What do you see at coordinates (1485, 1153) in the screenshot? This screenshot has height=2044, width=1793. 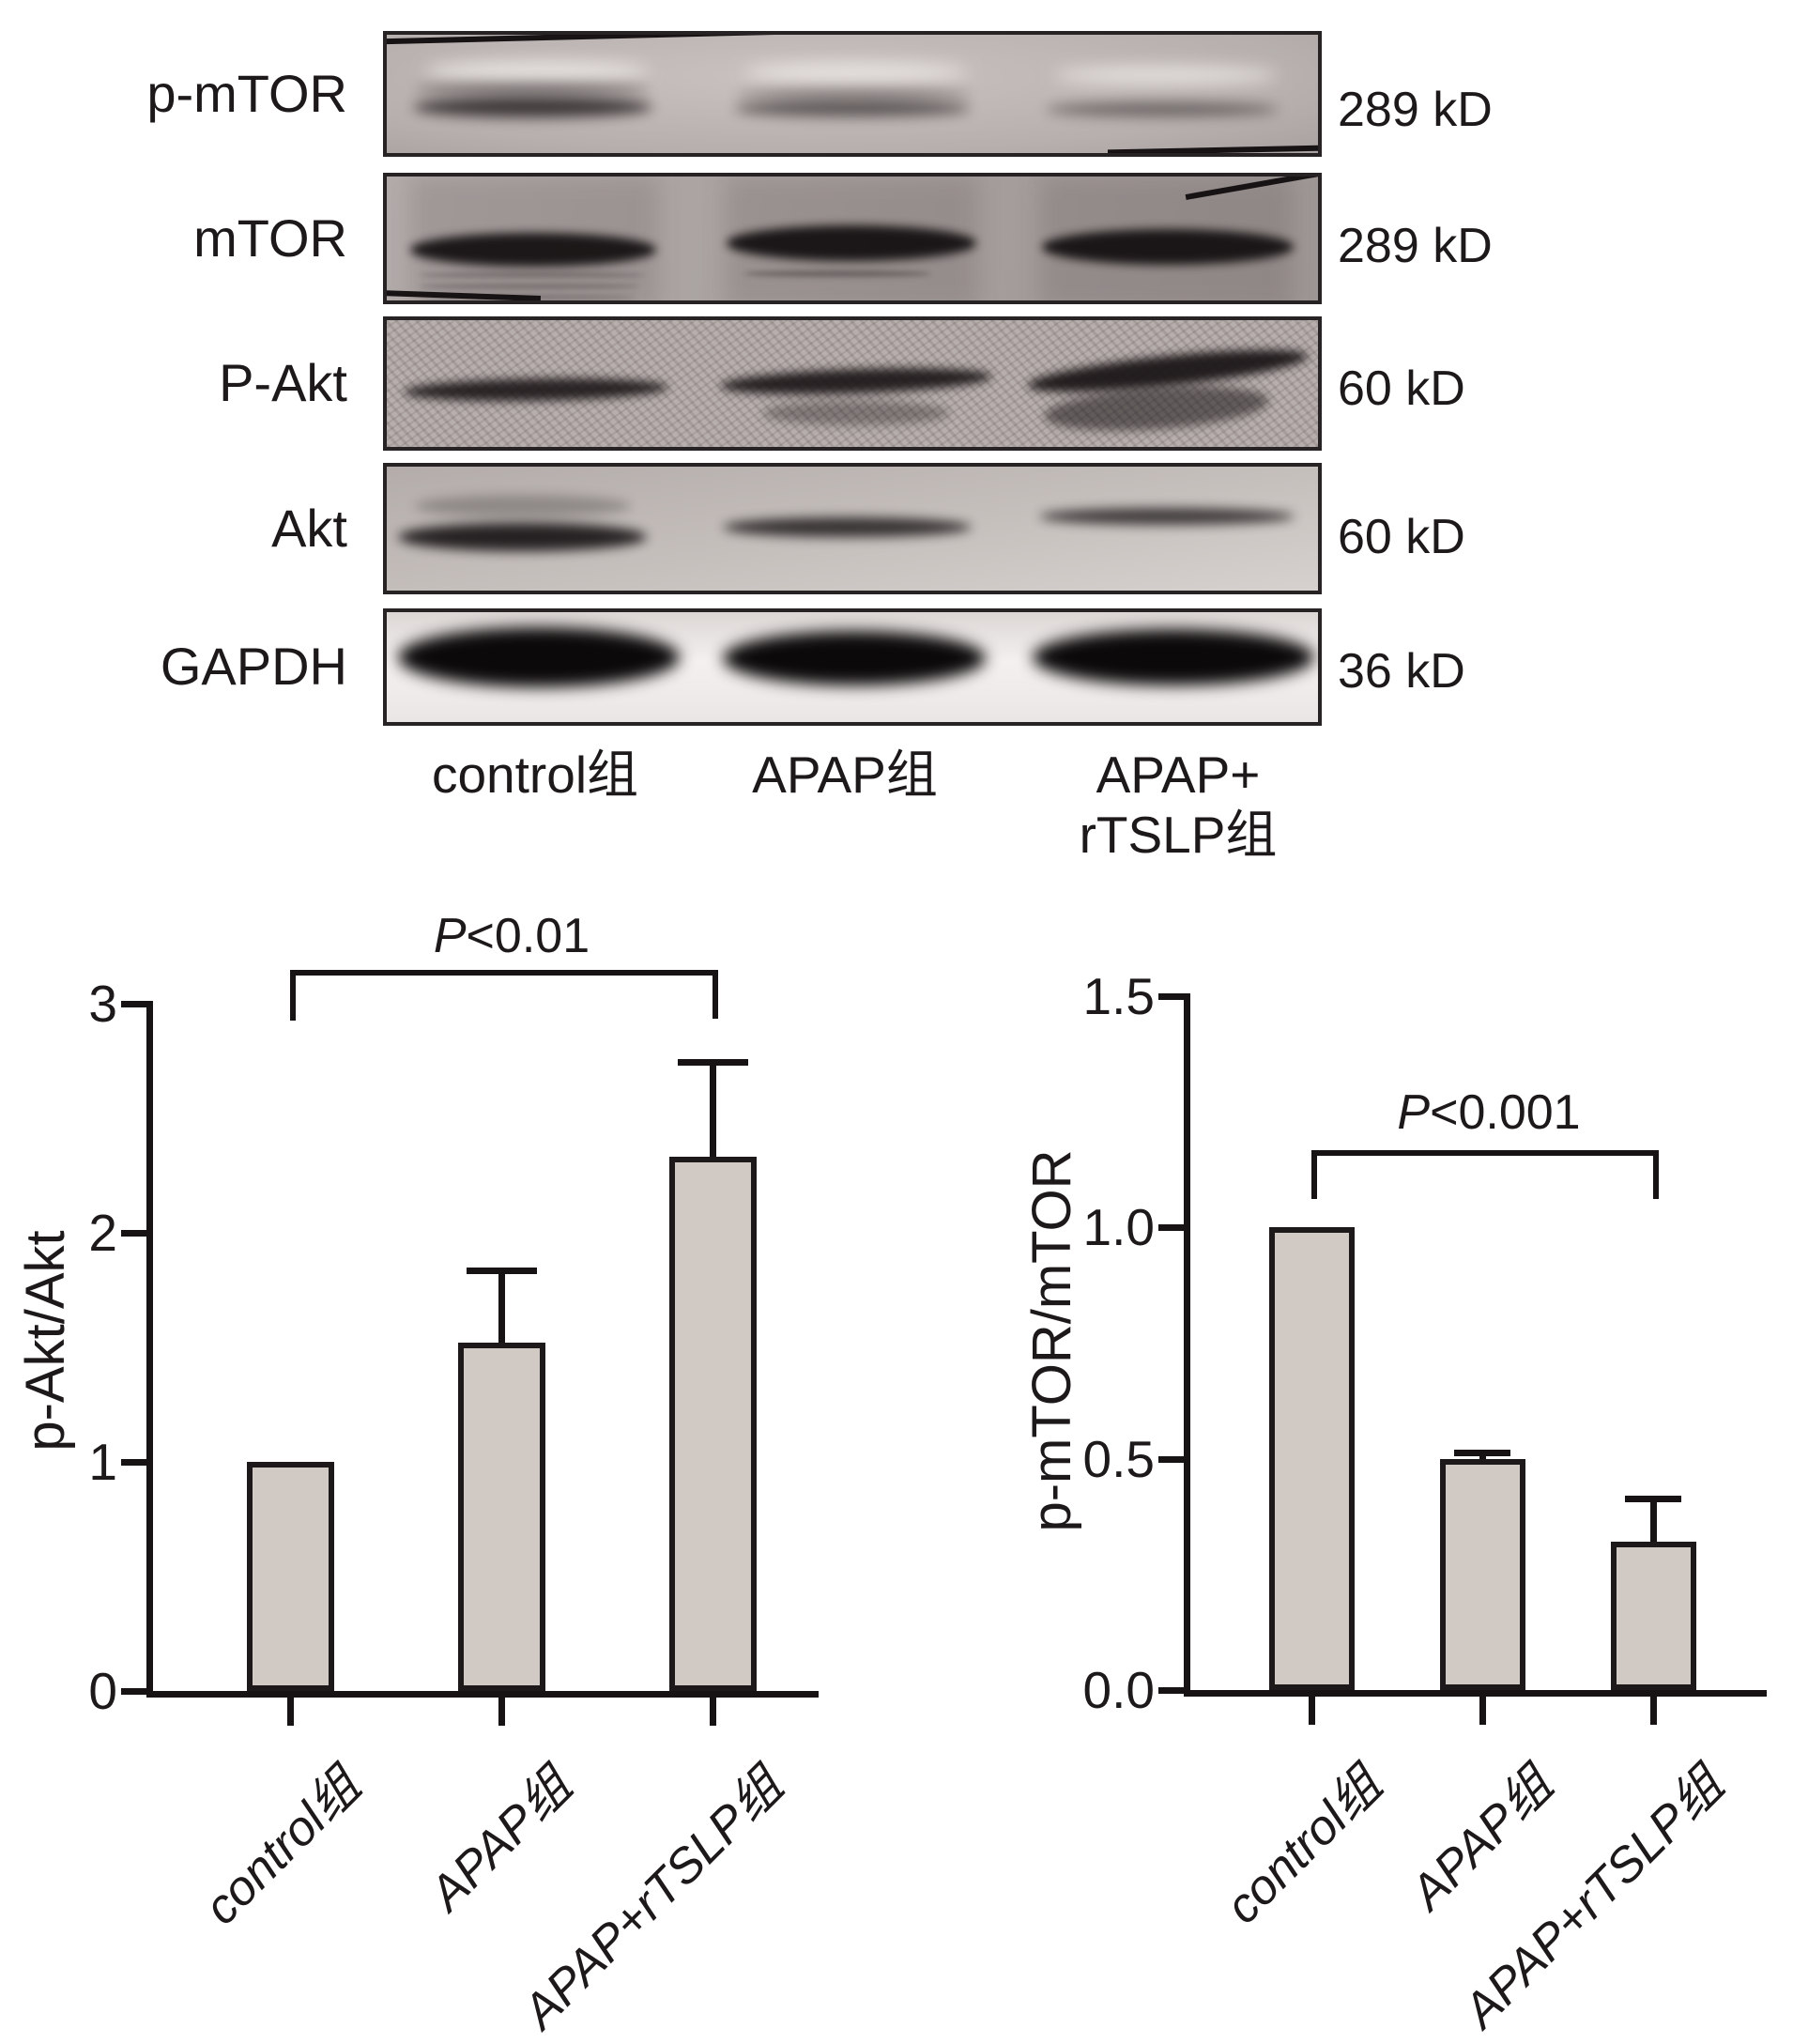 I see `p-mtor-chart-significance-bracket` at bounding box center [1485, 1153].